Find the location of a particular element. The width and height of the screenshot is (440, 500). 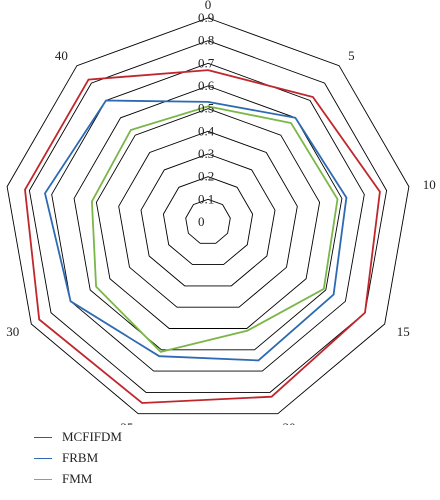

radial-tick-0.2: 0.2 is located at coordinates (206, 176).